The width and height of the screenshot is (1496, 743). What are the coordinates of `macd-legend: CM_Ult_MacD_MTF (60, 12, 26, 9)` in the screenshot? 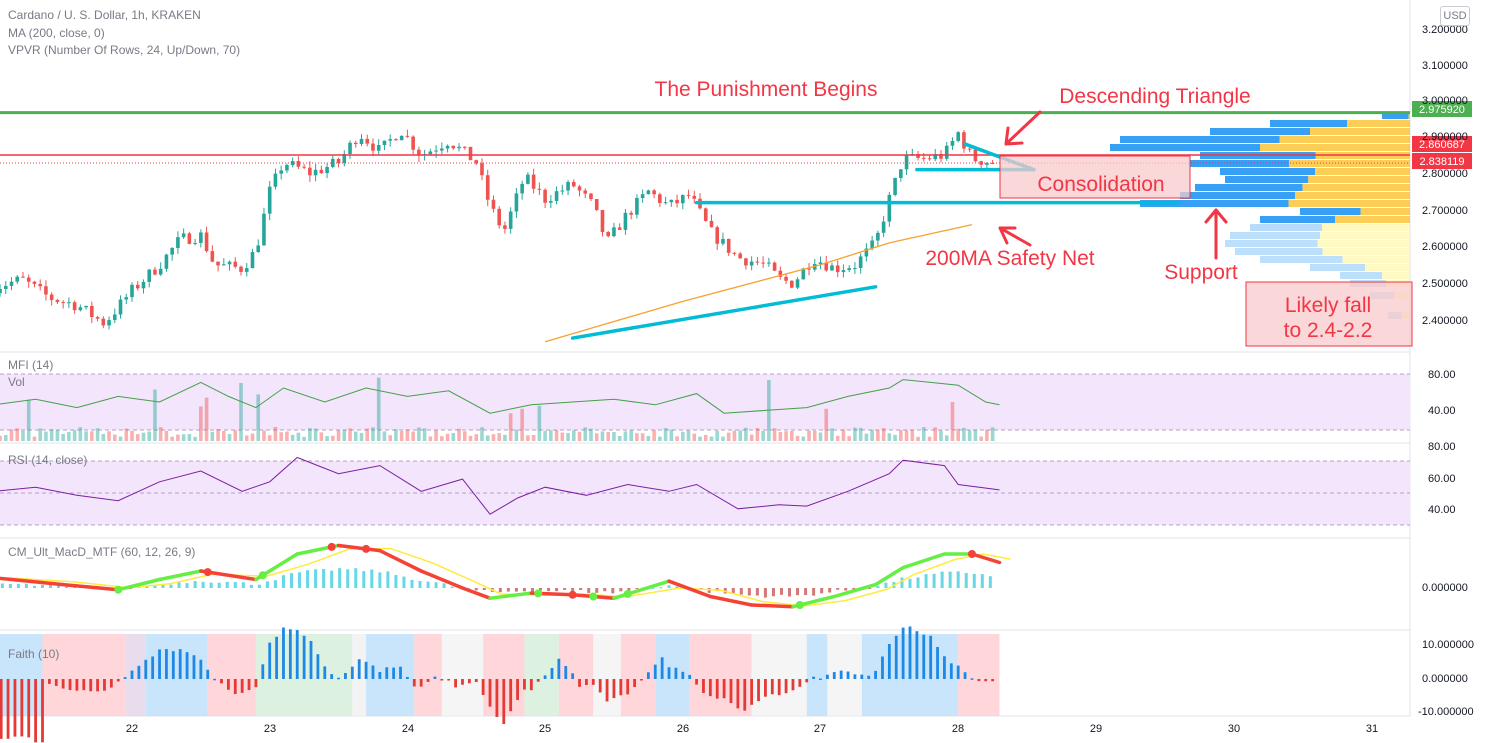 It's located at (102, 552).